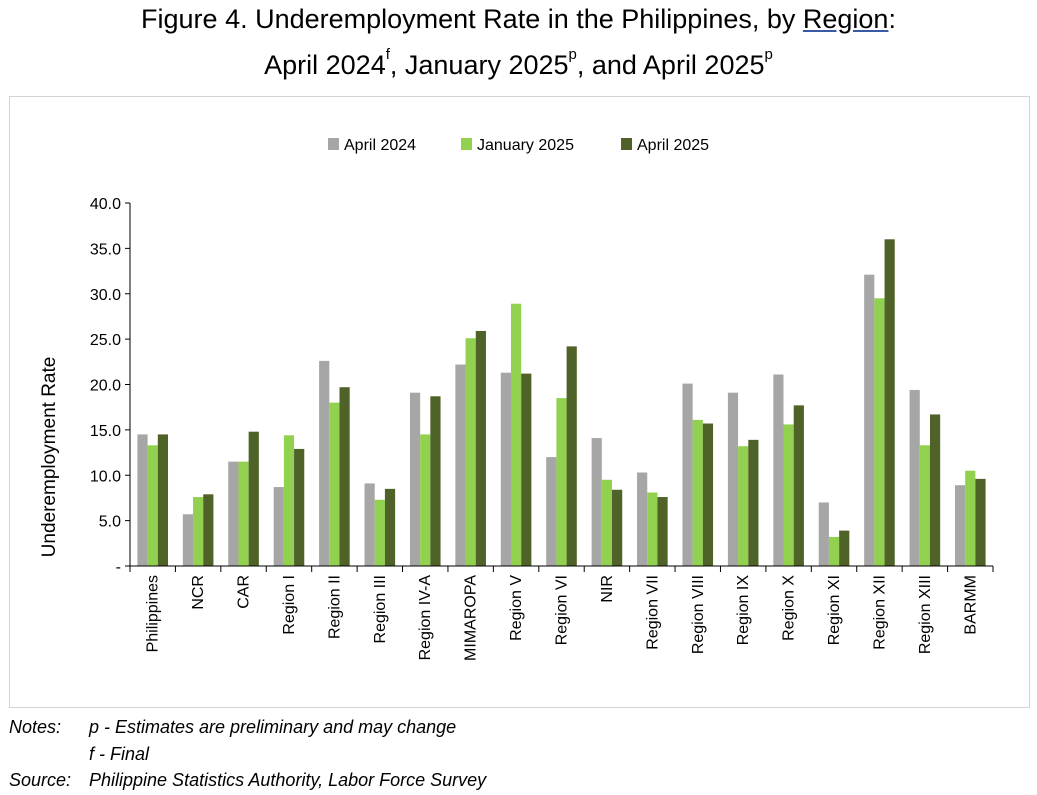 The height and width of the screenshot is (795, 1037). What do you see at coordinates (105, 431) in the screenshot?
I see `y-tick-label: 15.0` at bounding box center [105, 431].